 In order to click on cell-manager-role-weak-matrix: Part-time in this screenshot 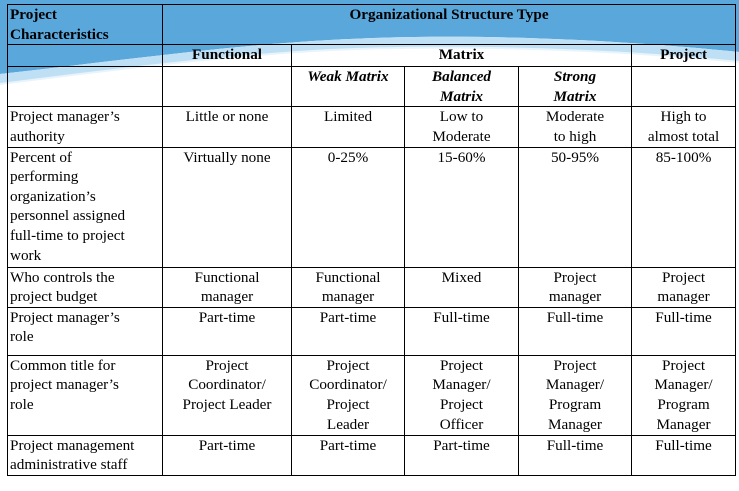, I will do `click(348, 331)`.